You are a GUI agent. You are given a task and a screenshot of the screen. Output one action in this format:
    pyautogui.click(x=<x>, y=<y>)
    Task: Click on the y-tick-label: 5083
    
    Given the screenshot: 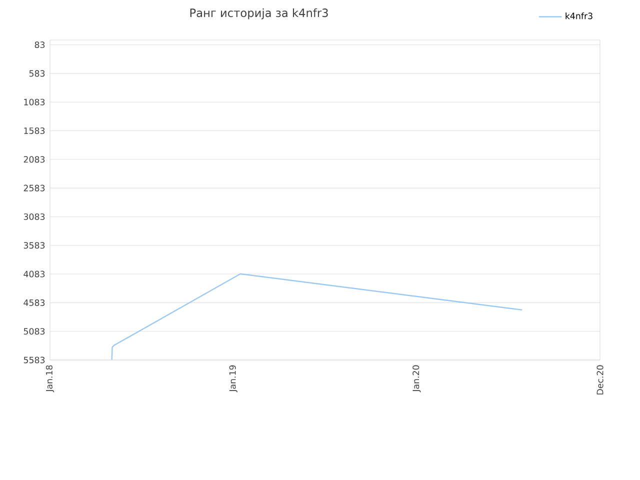 What is the action you would take?
    pyautogui.click(x=34, y=331)
    